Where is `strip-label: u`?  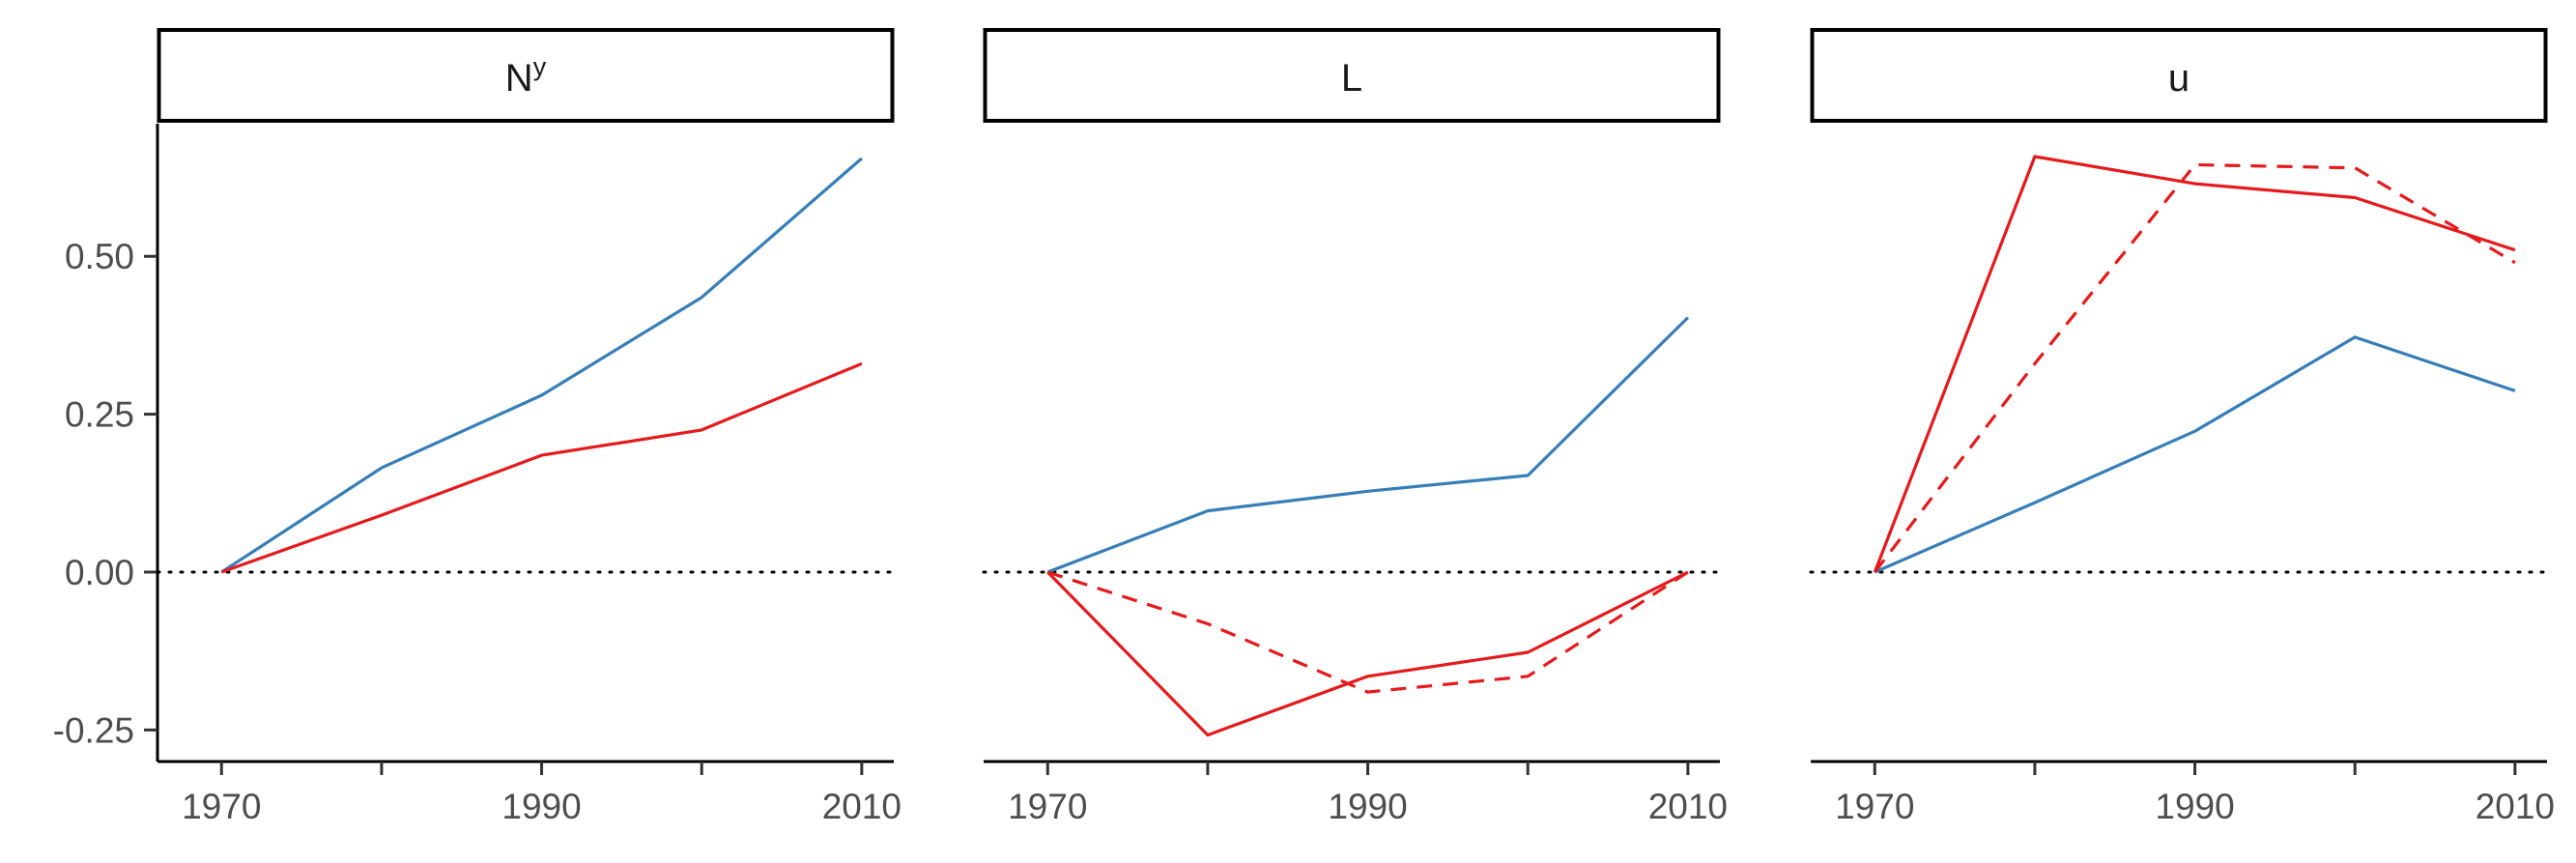 strip-label: u is located at coordinates (2179, 78).